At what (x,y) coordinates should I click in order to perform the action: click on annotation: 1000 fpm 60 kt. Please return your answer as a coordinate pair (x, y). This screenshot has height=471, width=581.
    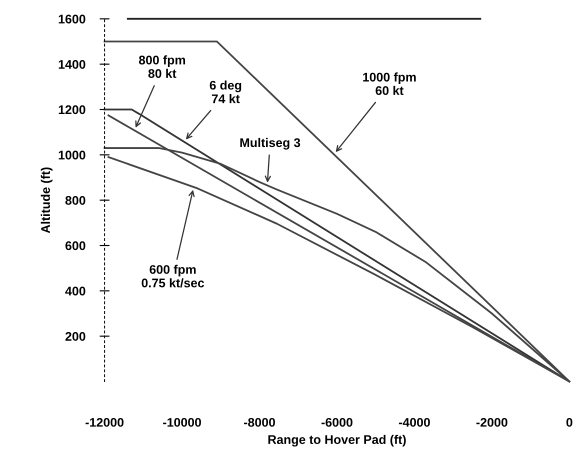
    Looking at the image, I should click on (389, 84).